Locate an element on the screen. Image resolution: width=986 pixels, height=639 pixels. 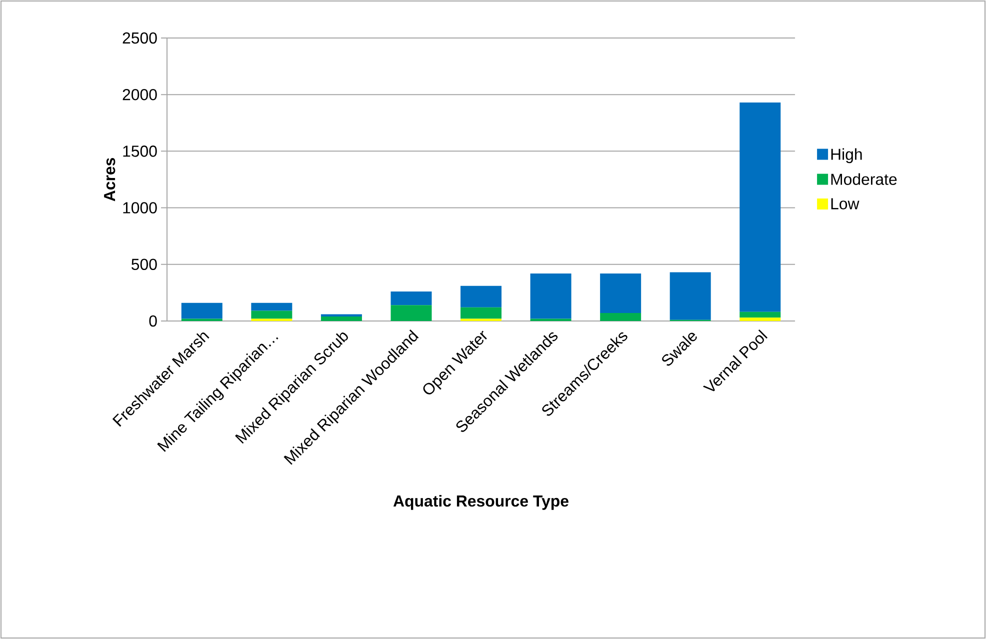
y-tick-label: 1500 is located at coordinates (140, 151).